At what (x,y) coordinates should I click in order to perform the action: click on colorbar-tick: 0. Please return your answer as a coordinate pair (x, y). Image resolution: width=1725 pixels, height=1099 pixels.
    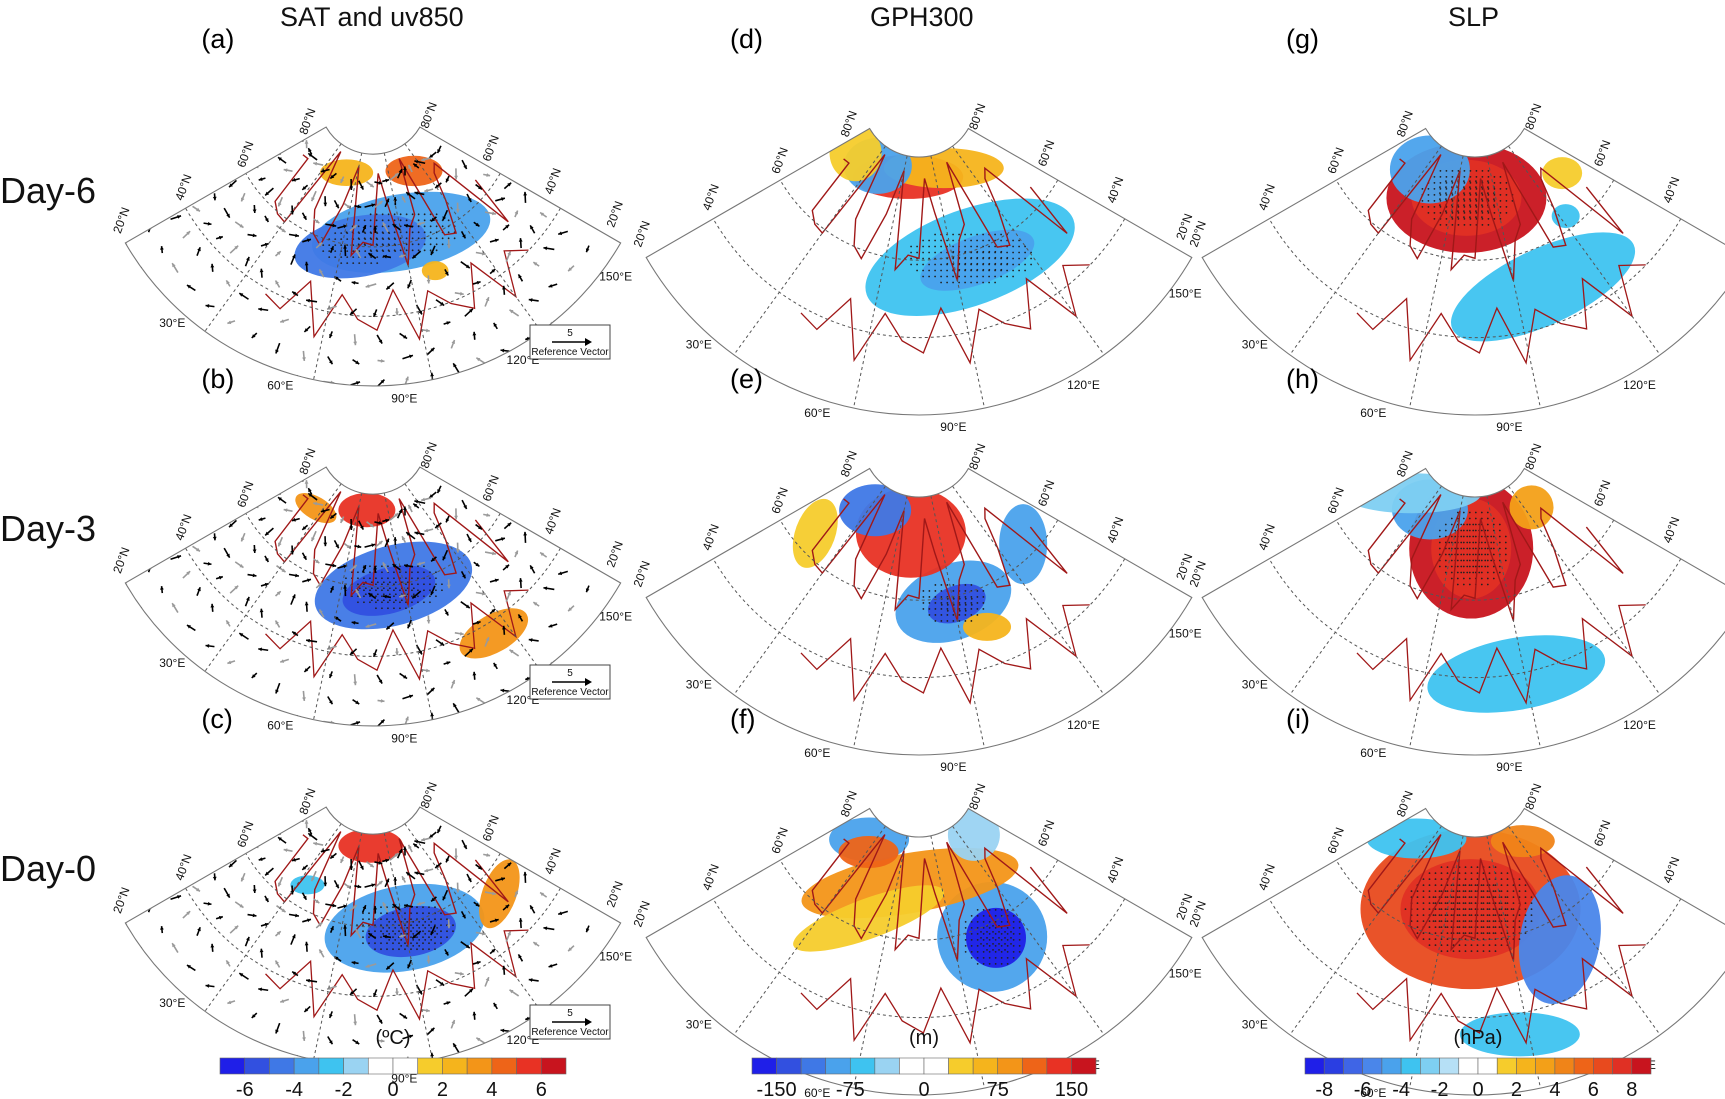
    Looking at the image, I should click on (1477, 1089).